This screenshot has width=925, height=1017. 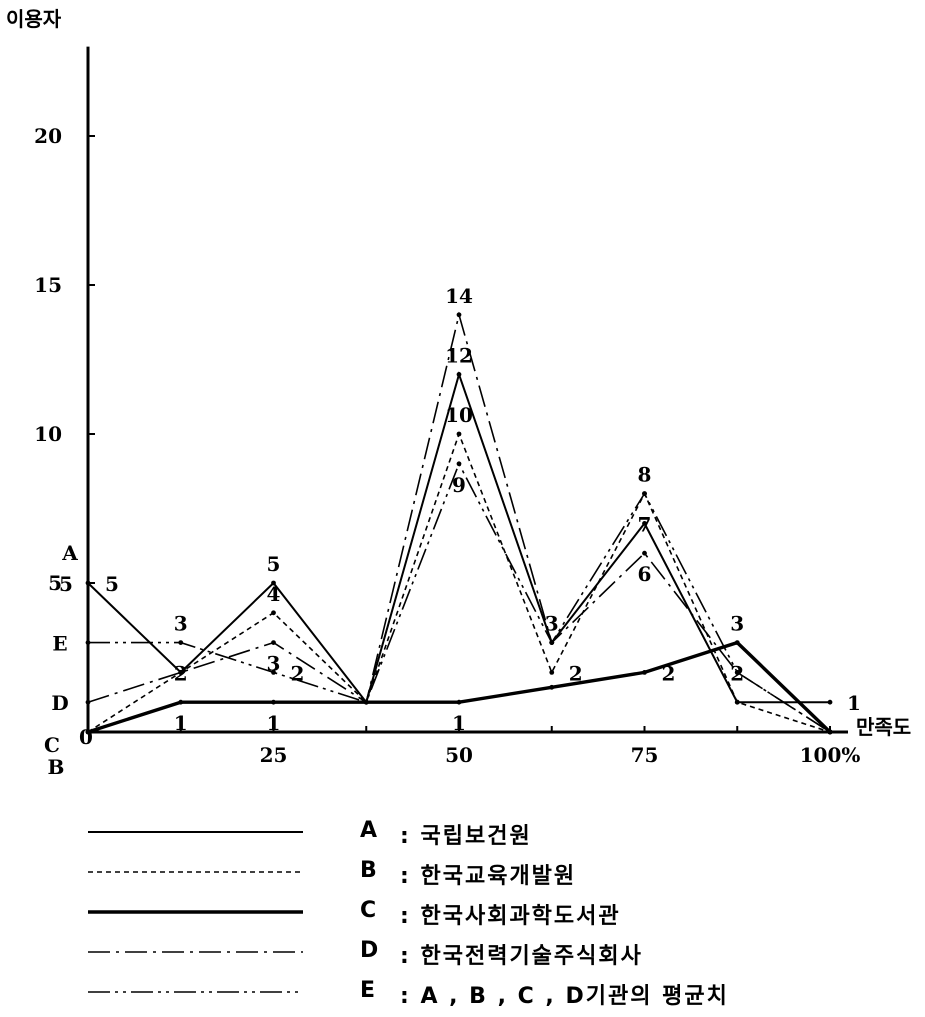 What do you see at coordinates (459, 355) in the screenshot?
I see `data-label: 12` at bounding box center [459, 355].